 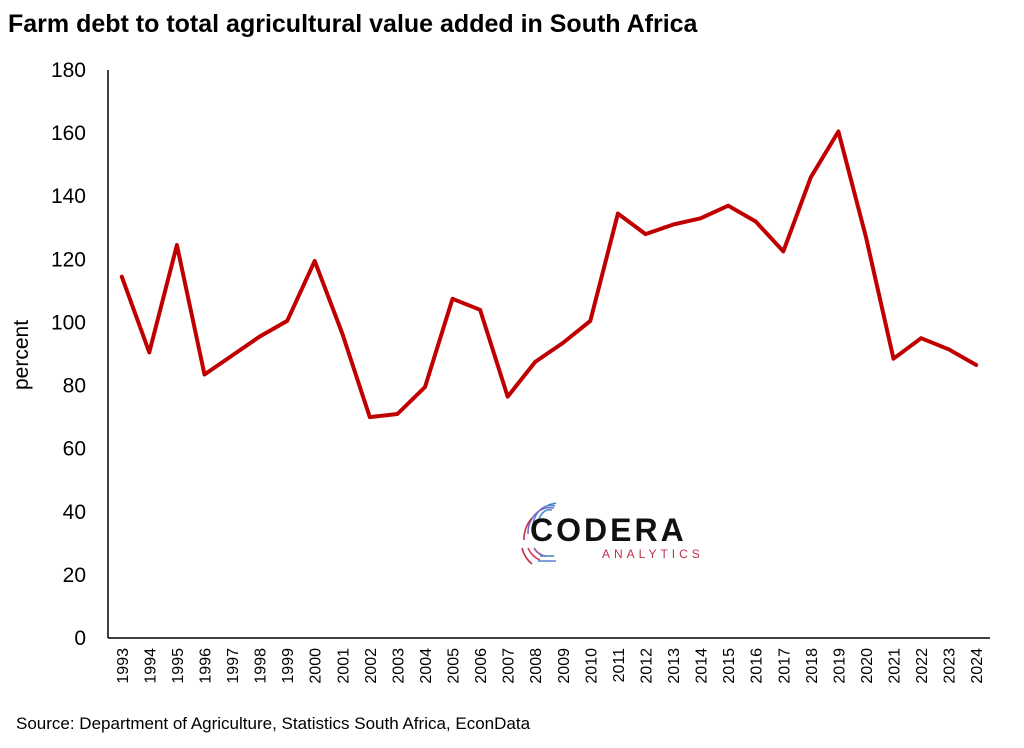 I want to click on x-tick-label: 2004, so click(x=426, y=666).